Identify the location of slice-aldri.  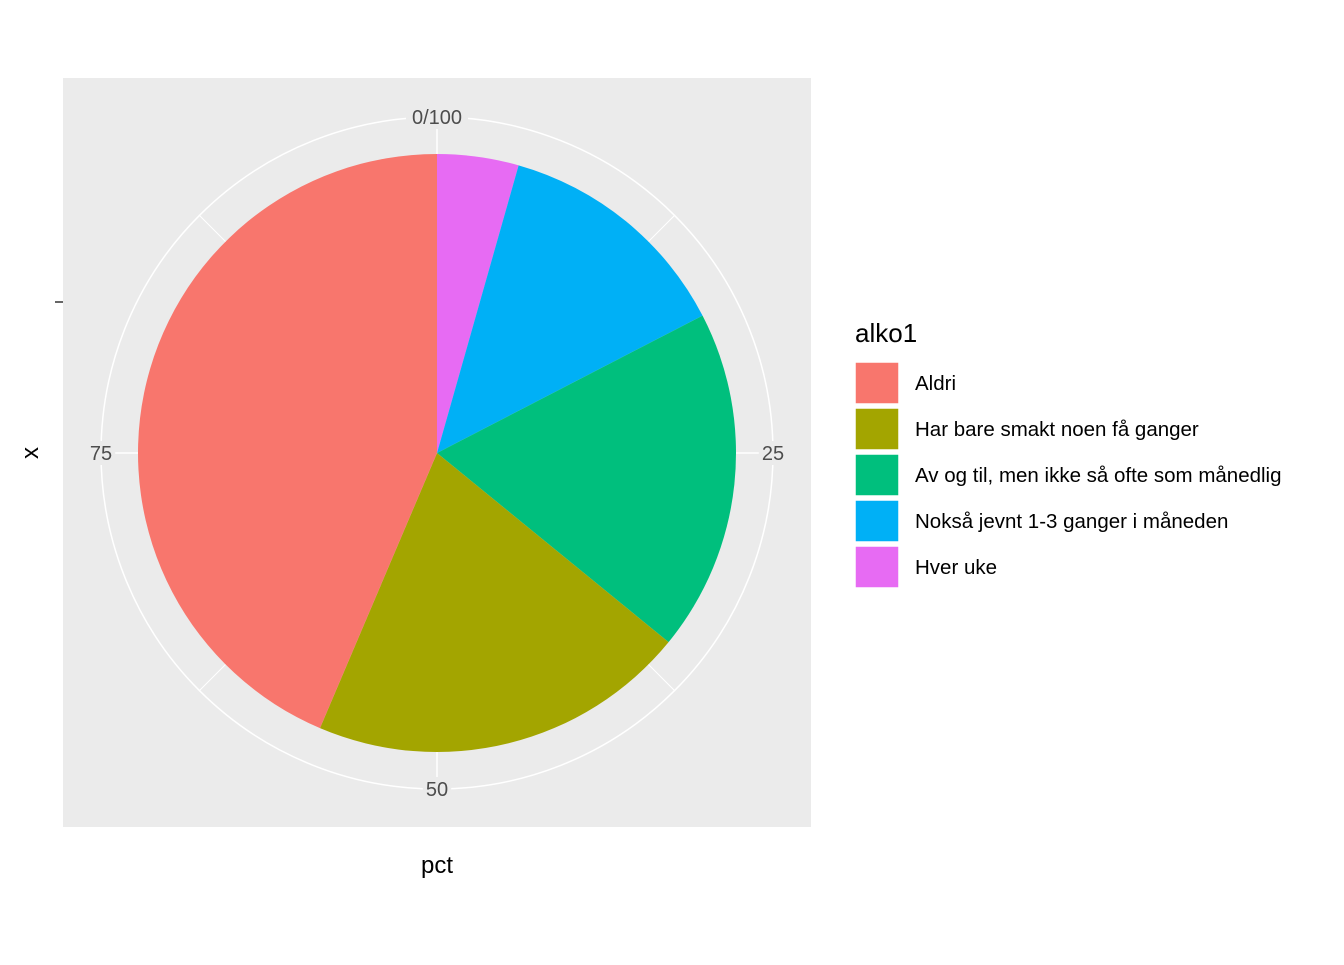
(287, 441).